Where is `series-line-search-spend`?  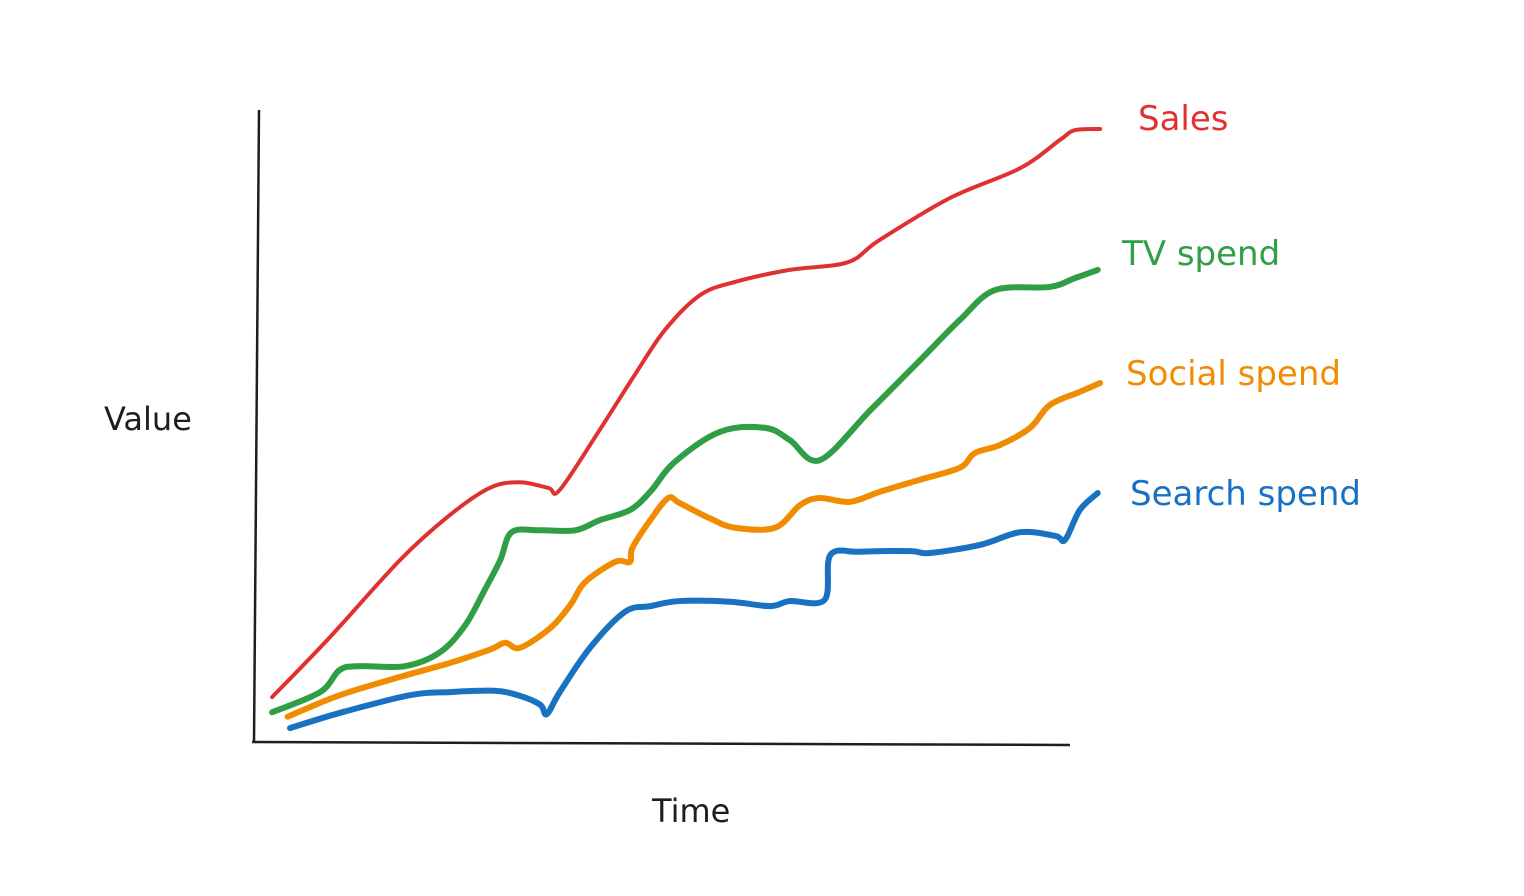 series-line-search-spend is located at coordinates (694, 610).